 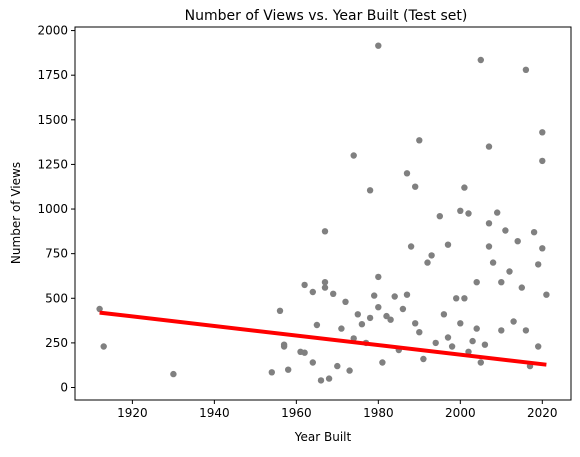 What do you see at coordinates (460, 413) in the screenshot?
I see `x-tick-label: 2000` at bounding box center [460, 413].